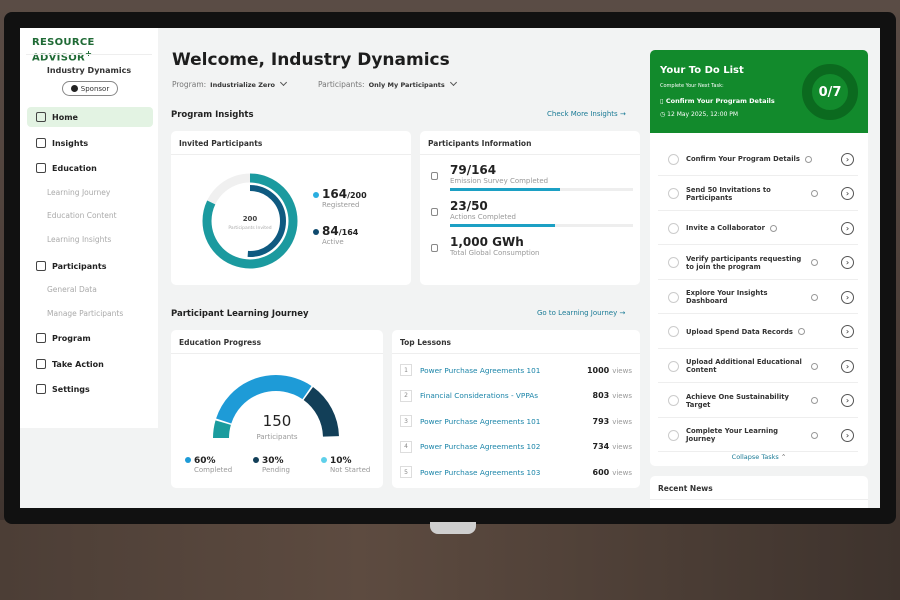 The image size is (900, 600). Describe the element at coordinates (90, 117) in the screenshot. I see `sidebar-item-home: Home` at that location.